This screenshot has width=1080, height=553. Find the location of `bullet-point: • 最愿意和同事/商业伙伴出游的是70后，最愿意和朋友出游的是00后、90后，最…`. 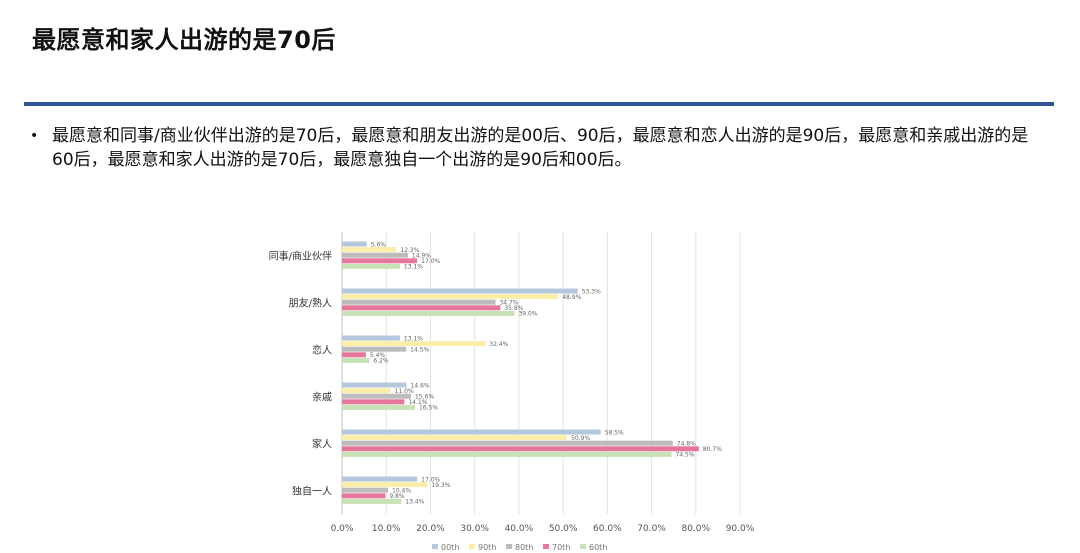

bullet-point: • 最愿意和同事/商业伙伴出游的是70后，最愿意和朋友出游的是00后、90后，最… is located at coordinates (535, 148).